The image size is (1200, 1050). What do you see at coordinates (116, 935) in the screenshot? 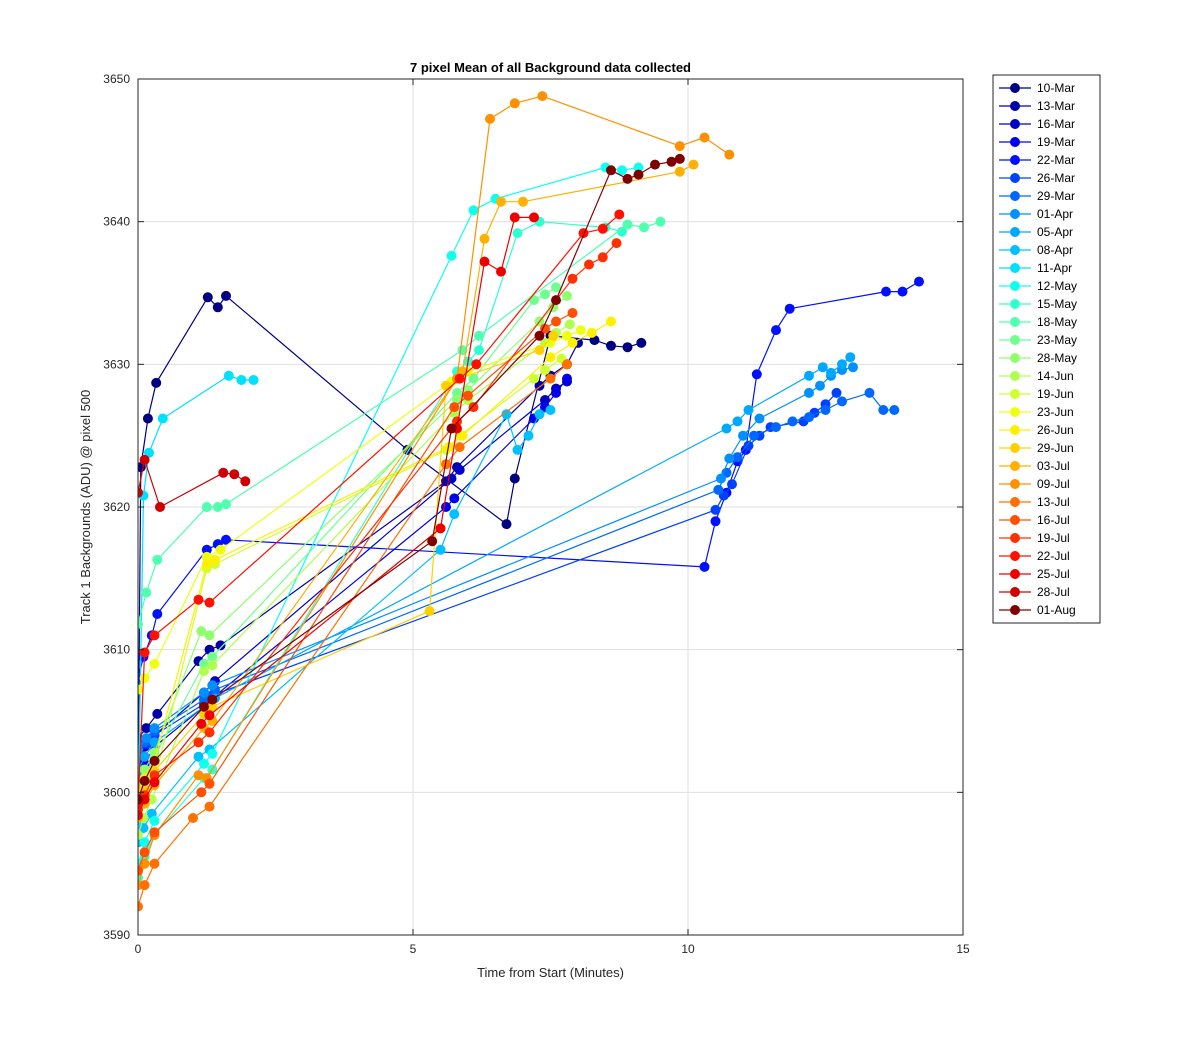
I see `y-tick-label: 3590` at bounding box center [116, 935].